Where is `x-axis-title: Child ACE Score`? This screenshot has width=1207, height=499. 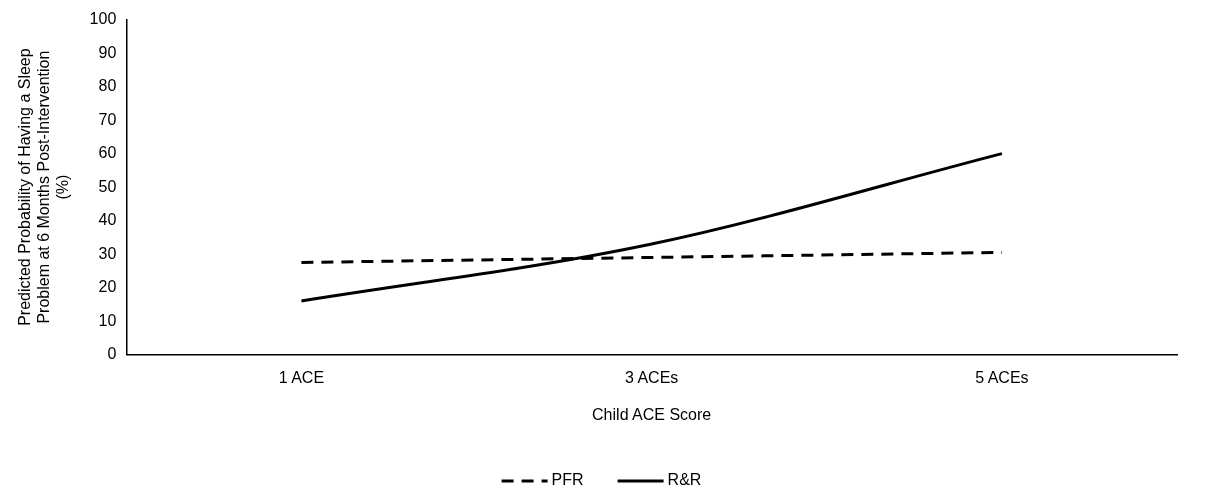 x-axis-title: Child ACE Score is located at coordinates (652, 414).